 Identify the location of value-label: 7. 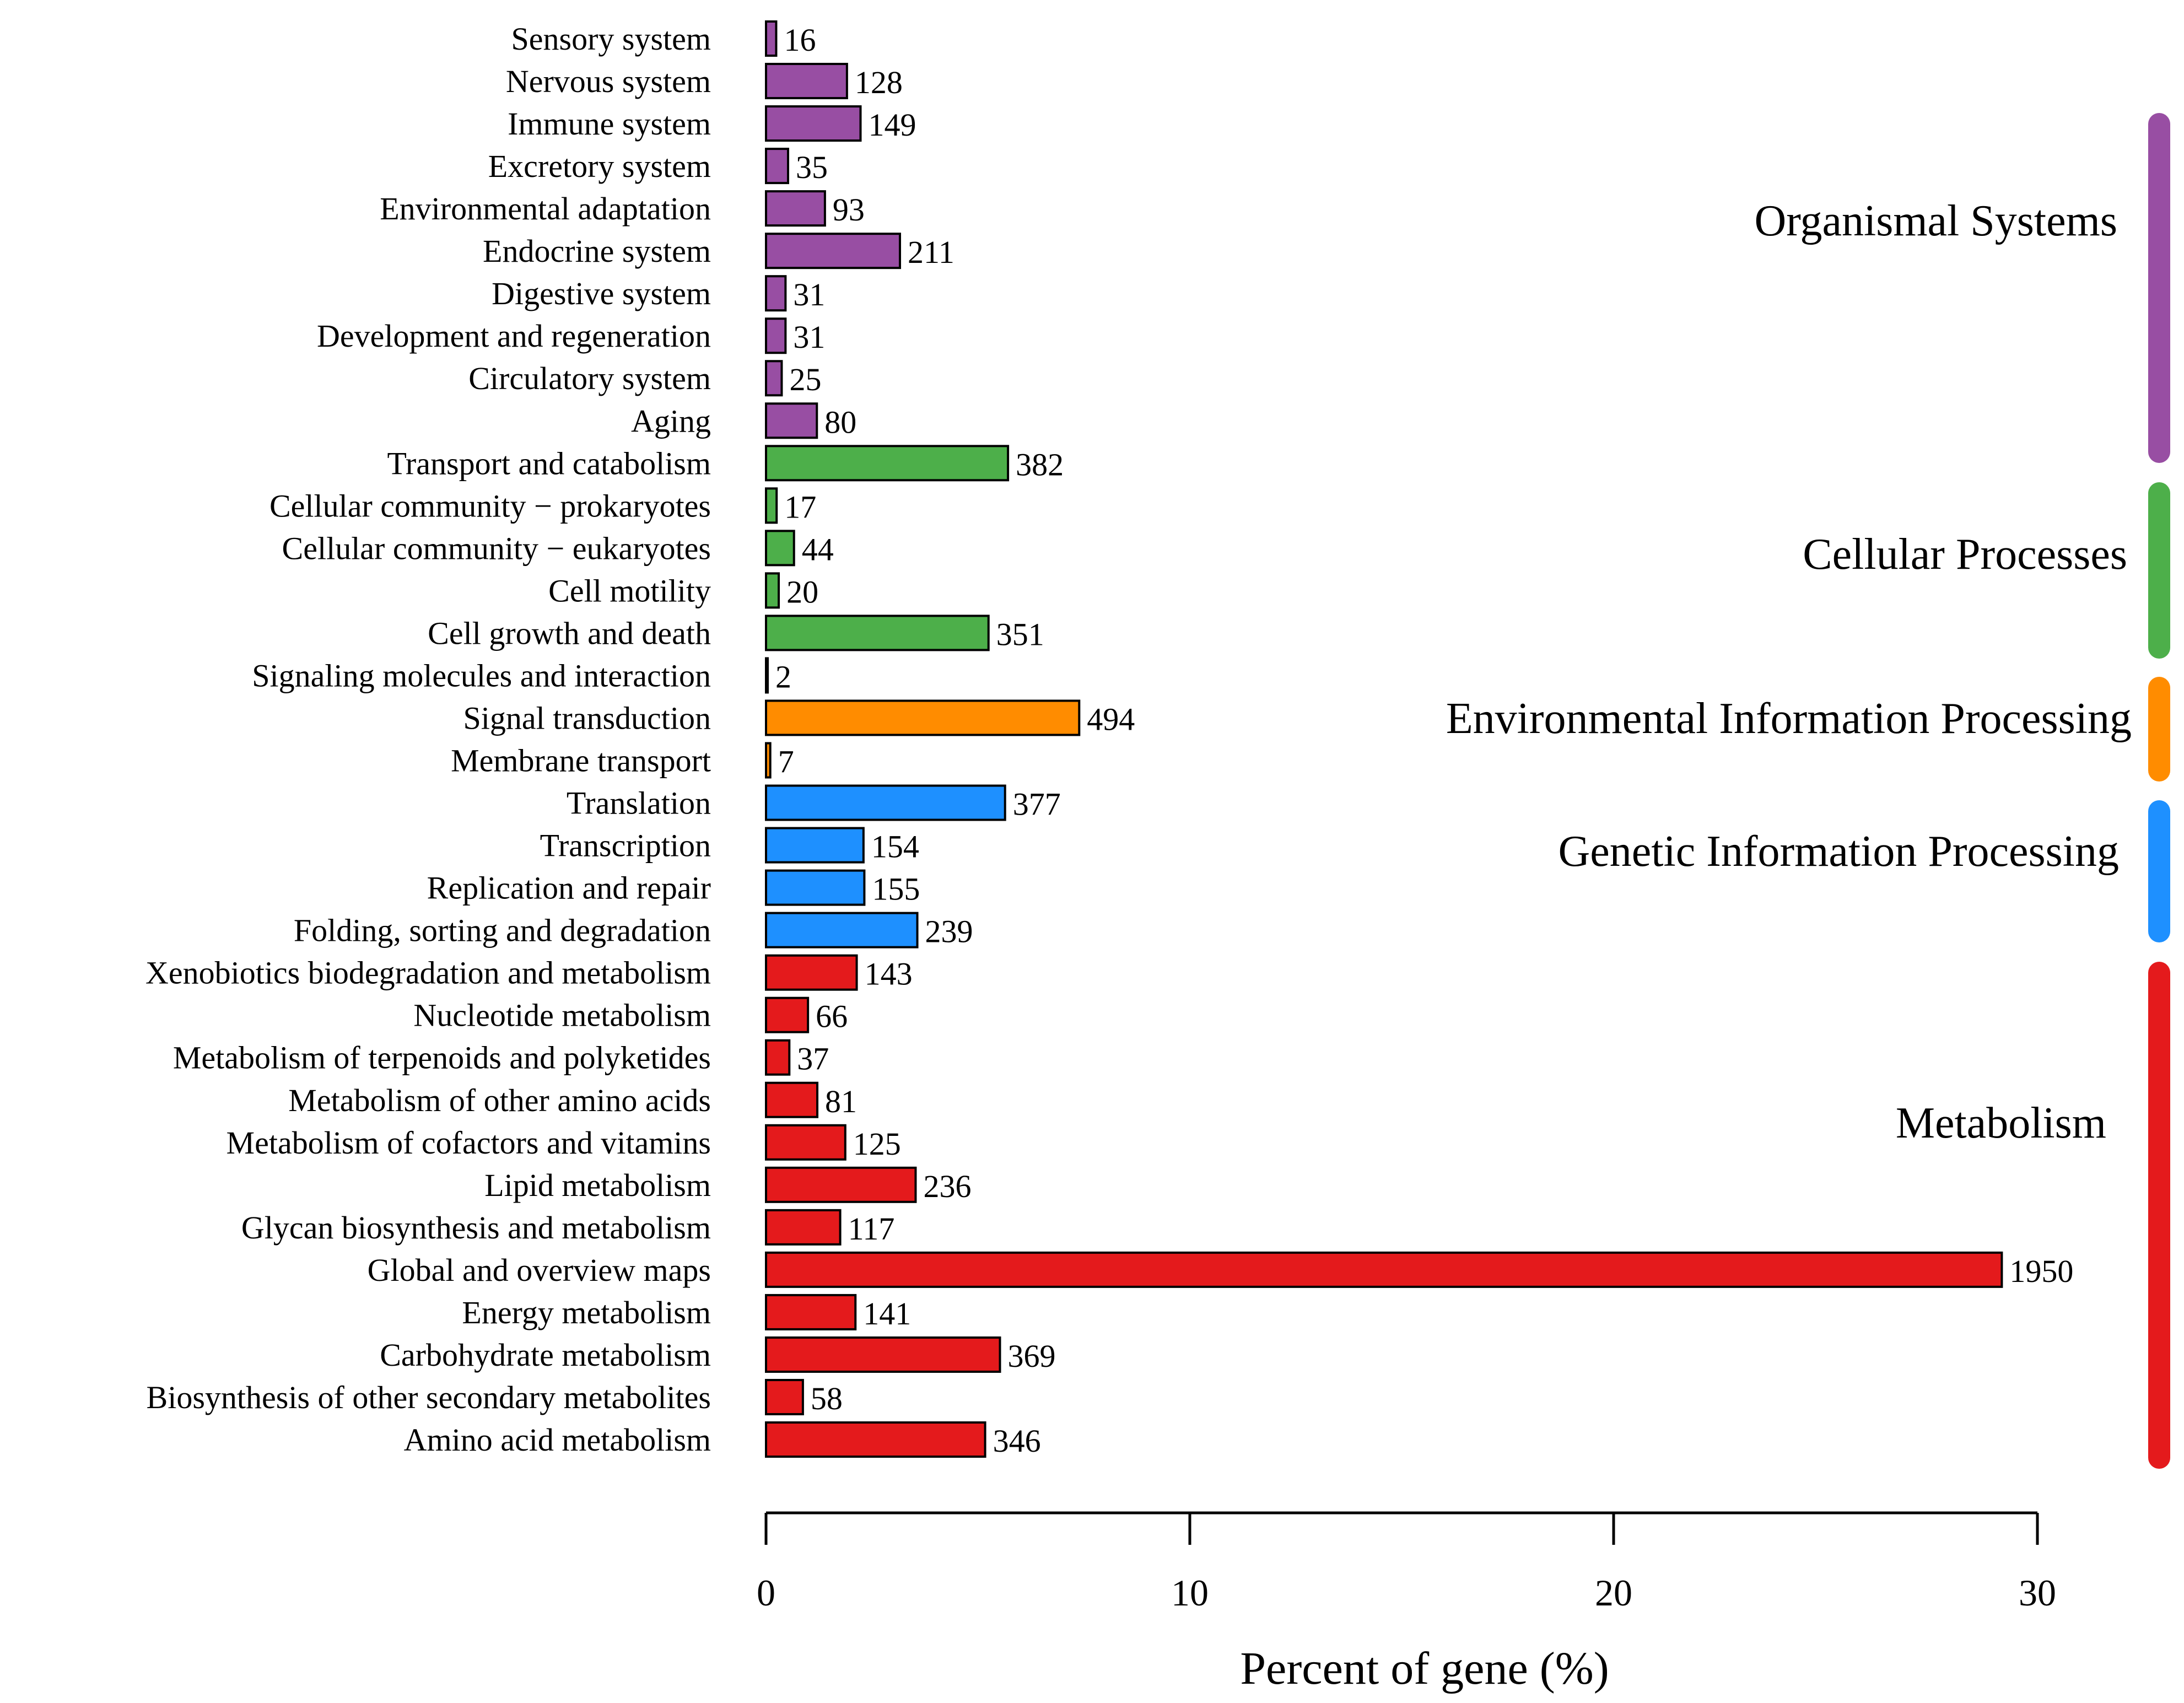
(786, 762).